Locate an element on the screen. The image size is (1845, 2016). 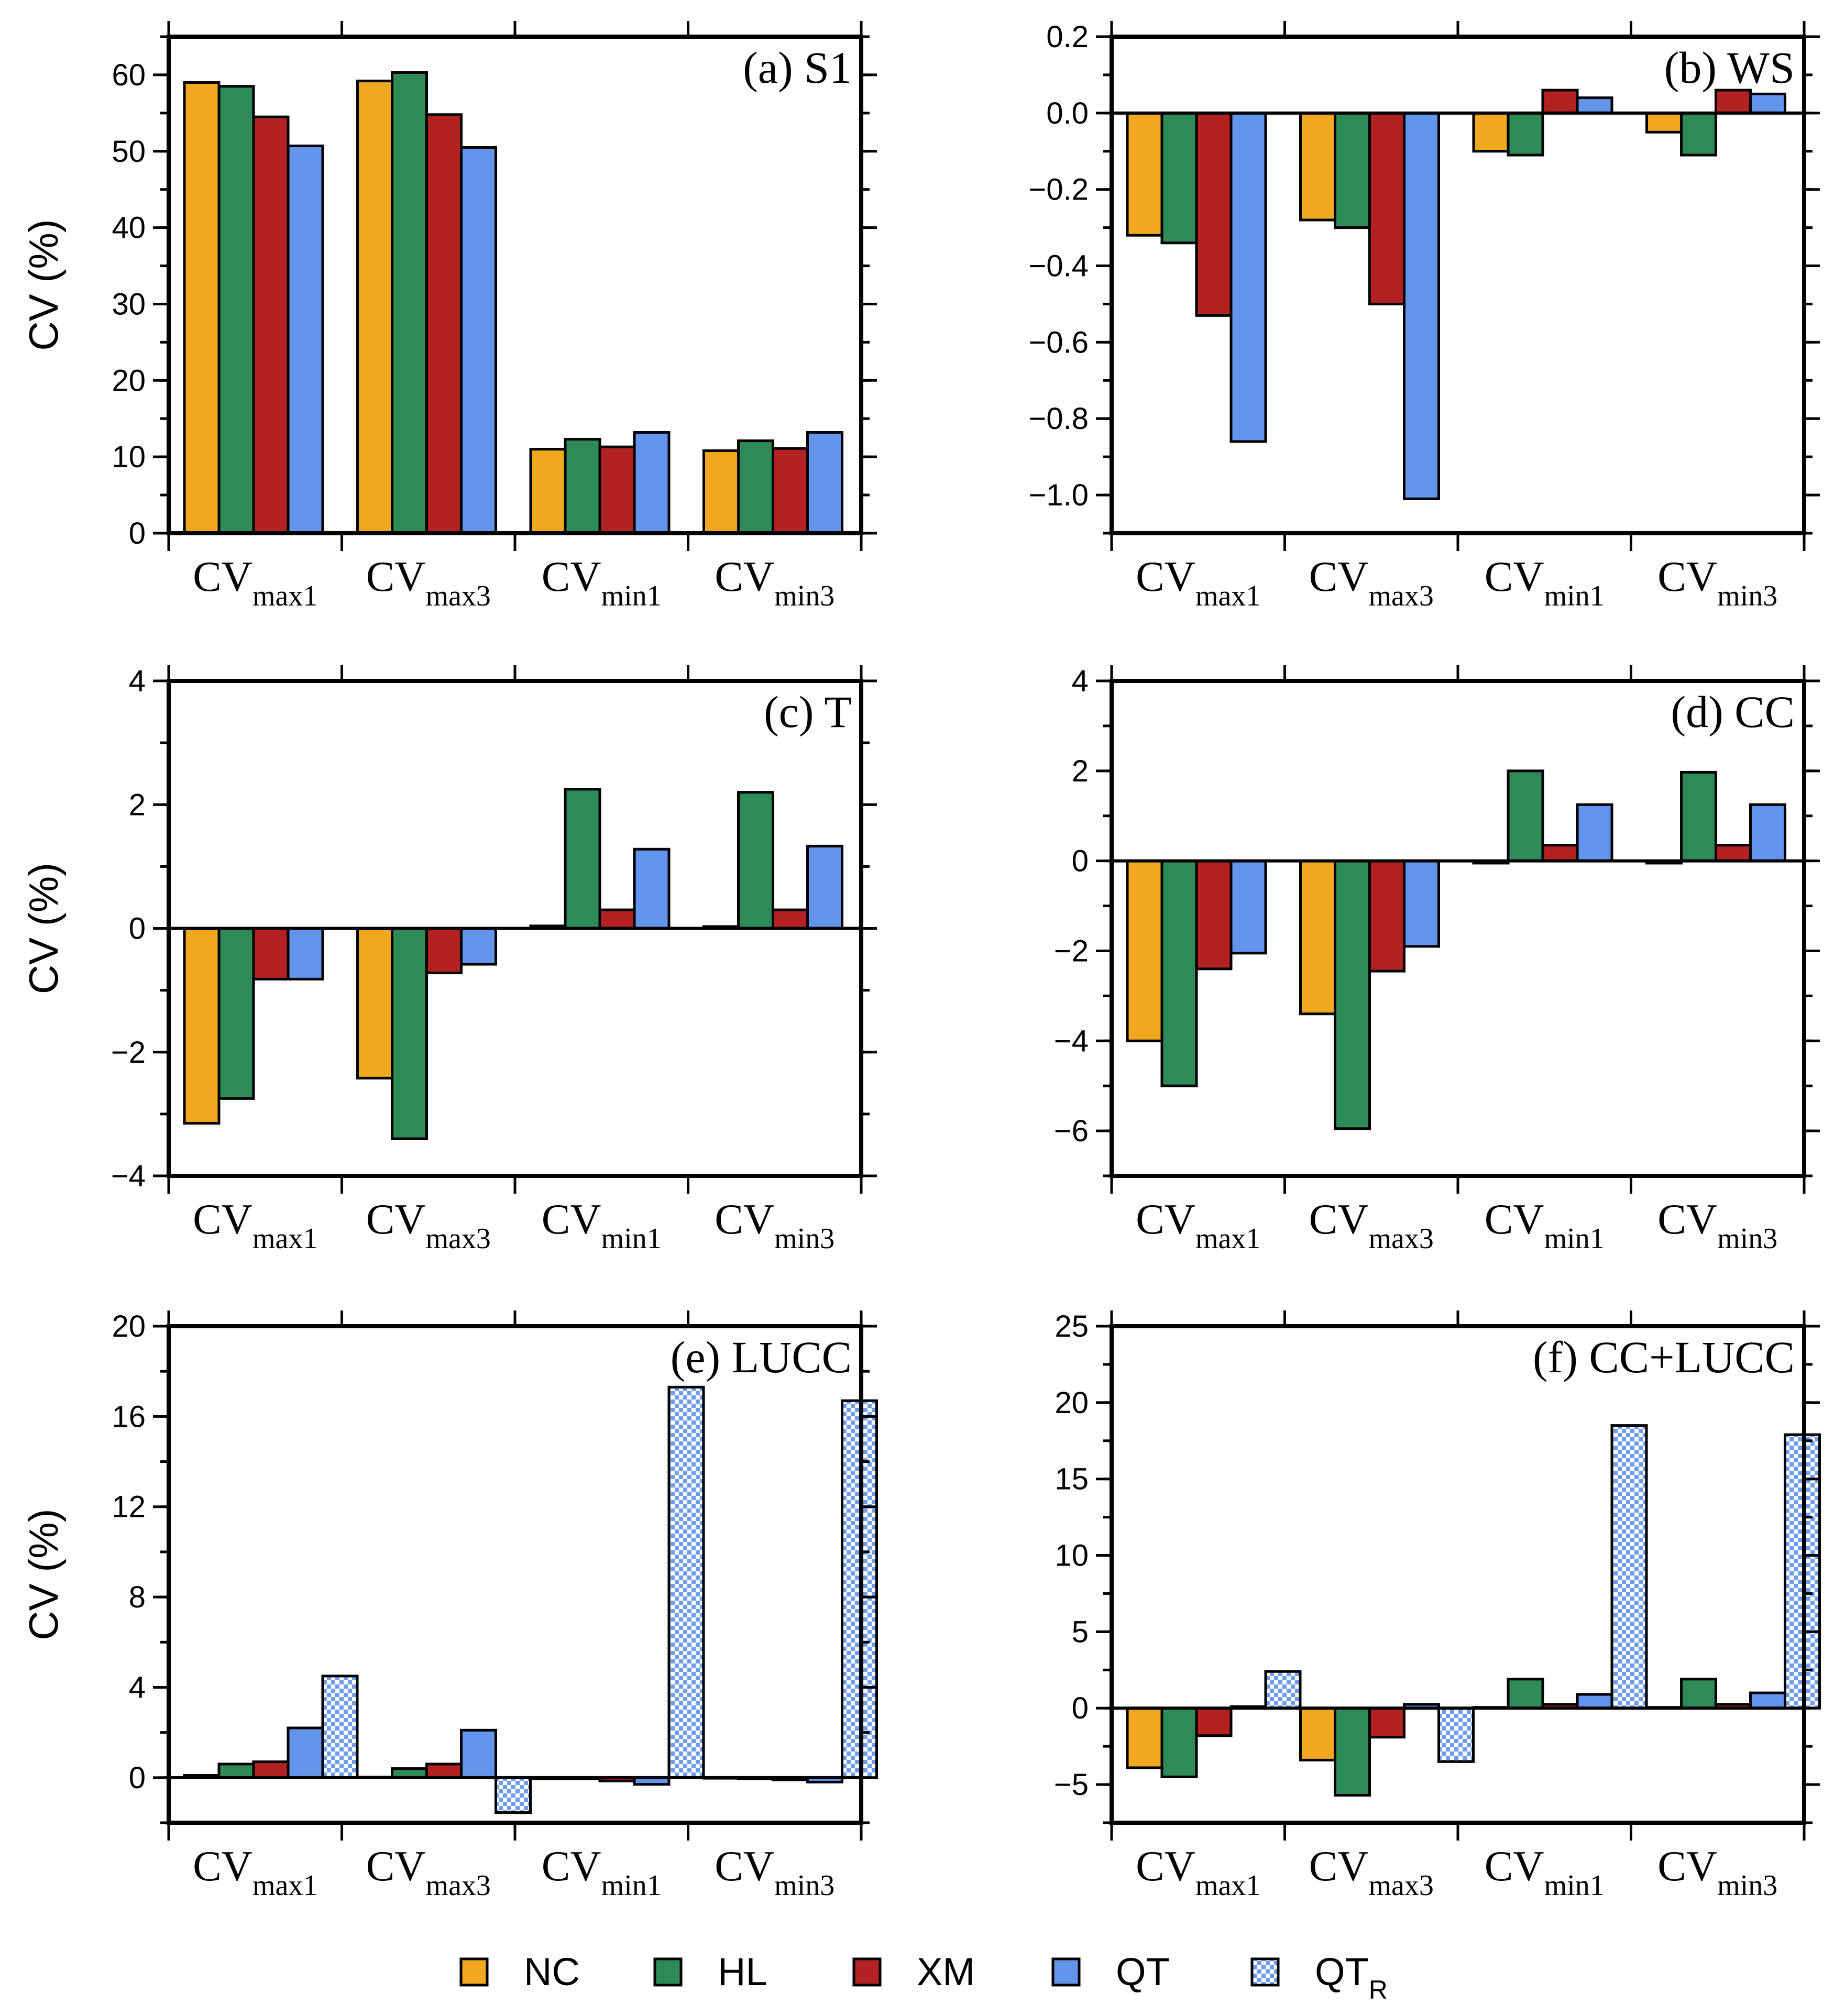
y-tick-label: −0.8 is located at coordinates (1059, 419).